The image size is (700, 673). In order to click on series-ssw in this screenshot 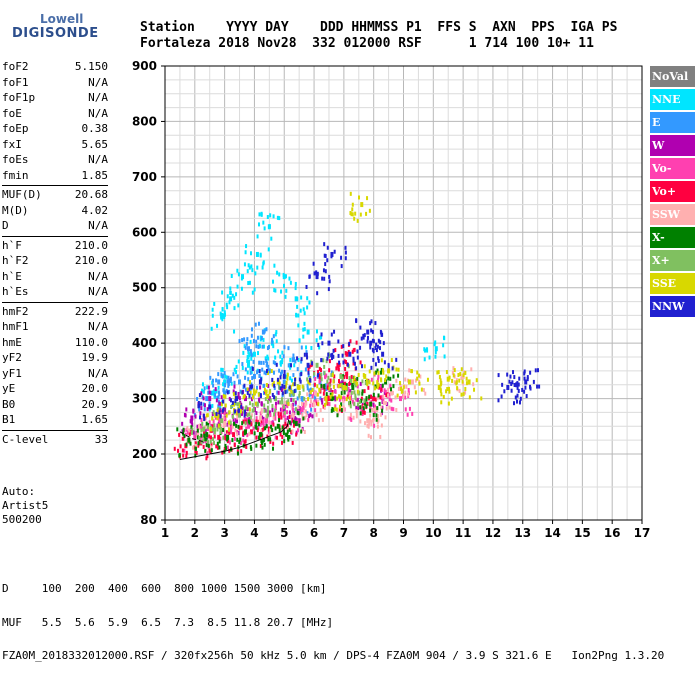, I will do `click(330, 409)`.